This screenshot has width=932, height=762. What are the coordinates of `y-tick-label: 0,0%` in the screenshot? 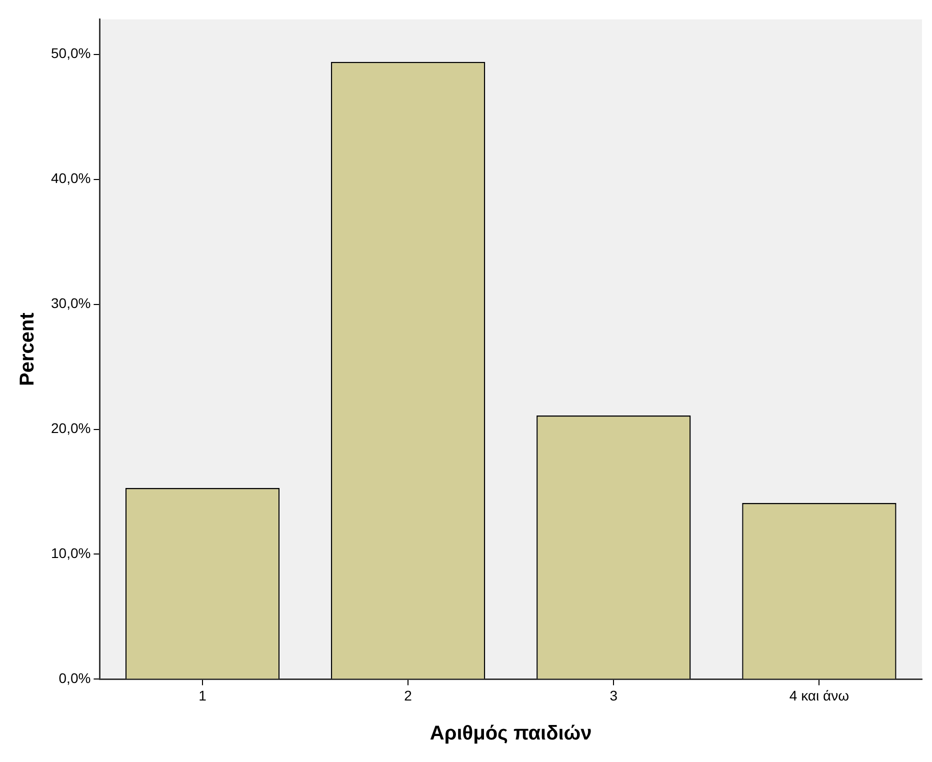 It's located at (74, 678).